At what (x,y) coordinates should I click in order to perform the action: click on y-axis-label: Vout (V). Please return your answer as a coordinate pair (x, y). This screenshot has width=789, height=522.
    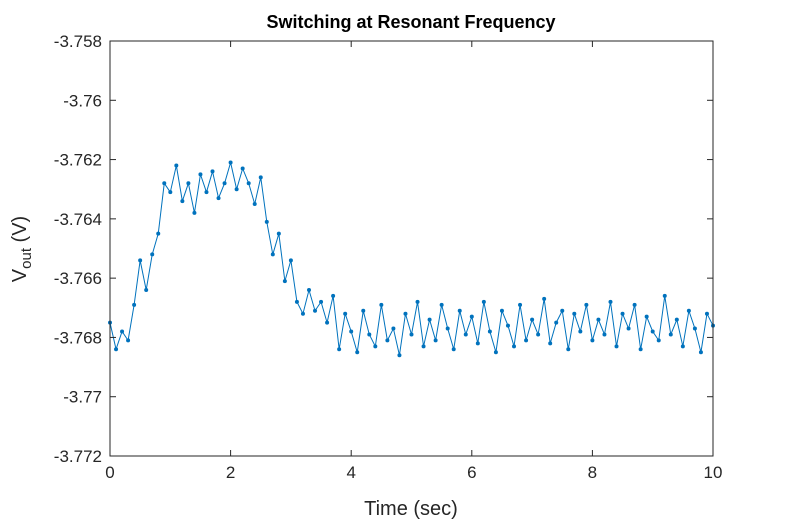
    Looking at the image, I should click on (22, 249).